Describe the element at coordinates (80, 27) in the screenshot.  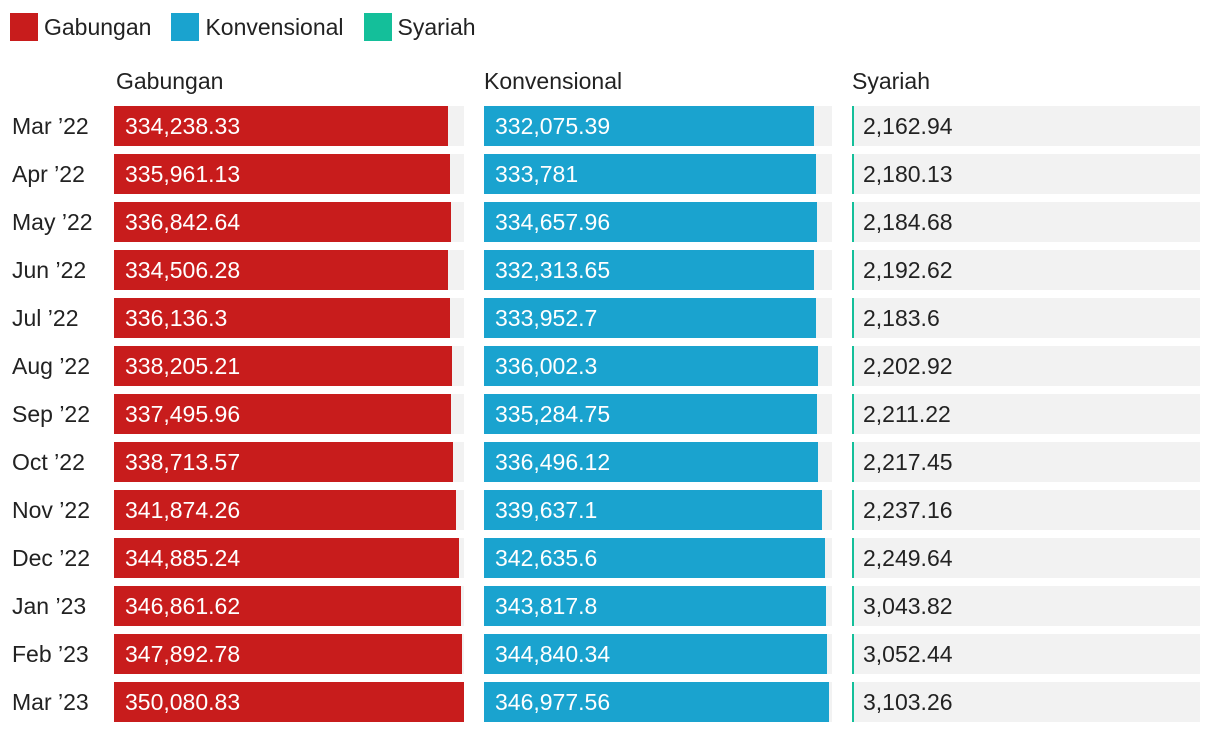
I see `legend-item-gabungan: Gabungan` at that location.